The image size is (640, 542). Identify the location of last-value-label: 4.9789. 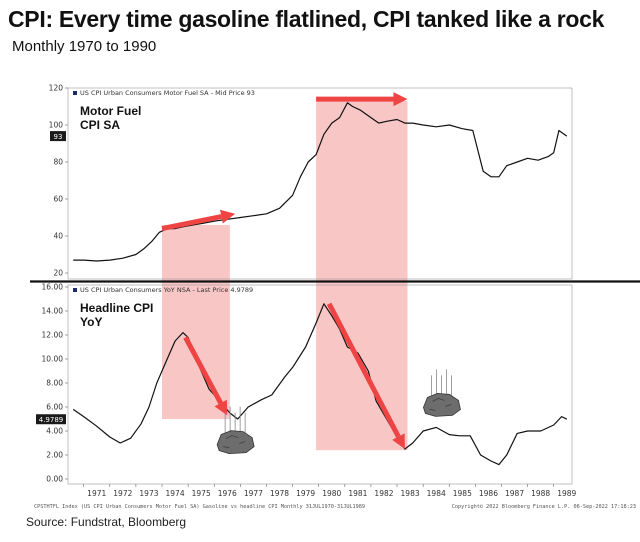
(51, 420).